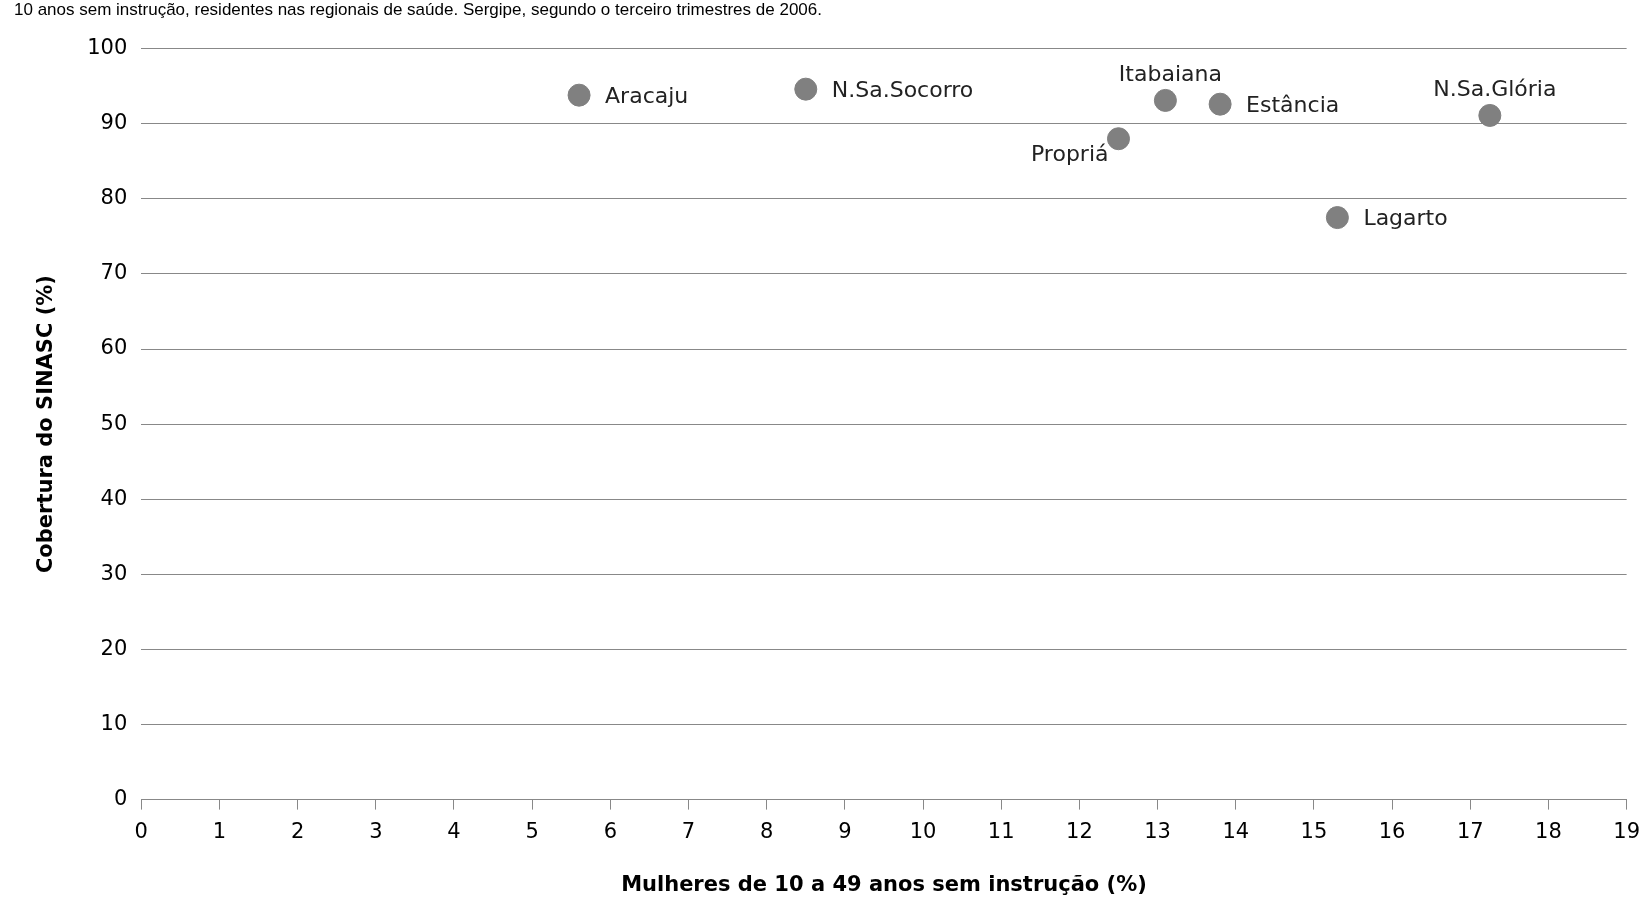 This screenshot has width=1650, height=919. What do you see at coordinates (1392, 830) in the screenshot?
I see `x-tick-label: 16` at bounding box center [1392, 830].